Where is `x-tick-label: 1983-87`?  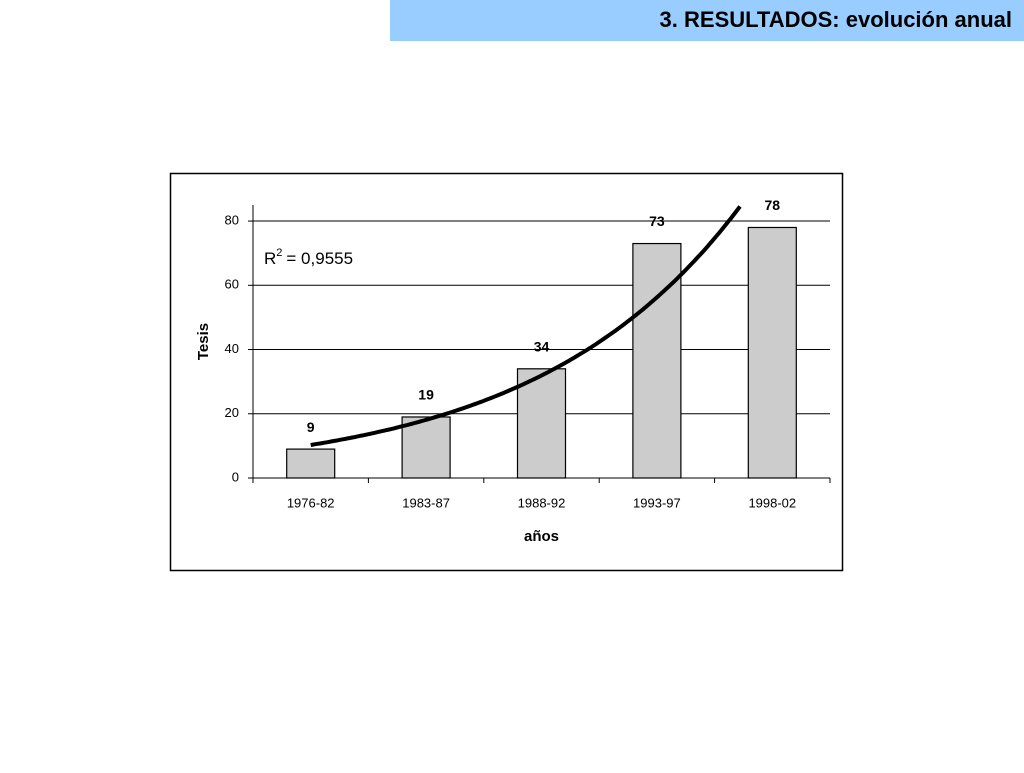
x-tick-label: 1983-87 is located at coordinates (426, 502).